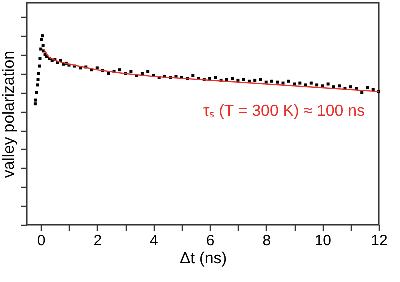  Describe the element at coordinates (284, 111) in the screenshot. I see `annotation: τₛ (T = 300 K) ≈ 100 ns` at that location.